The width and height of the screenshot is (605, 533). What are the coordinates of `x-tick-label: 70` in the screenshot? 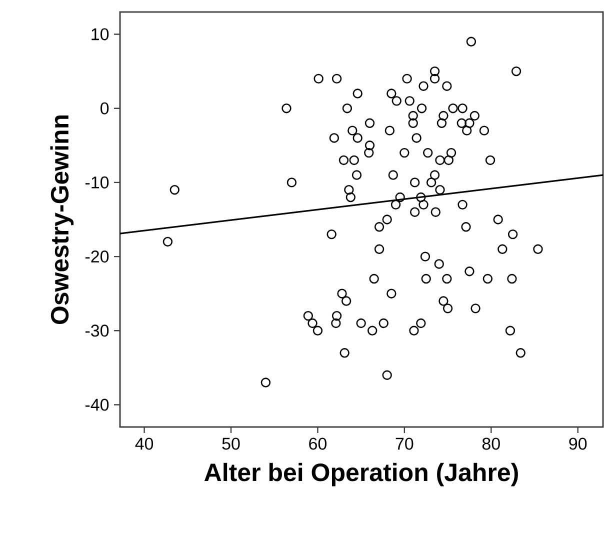 It's located at (405, 444).